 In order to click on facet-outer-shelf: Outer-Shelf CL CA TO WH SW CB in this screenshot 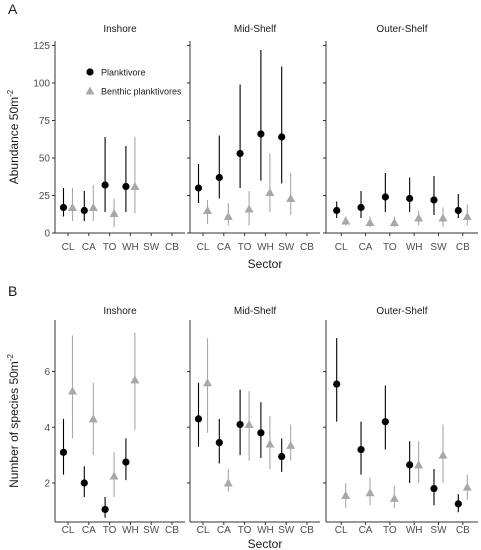, I will do `click(400, 421)`.